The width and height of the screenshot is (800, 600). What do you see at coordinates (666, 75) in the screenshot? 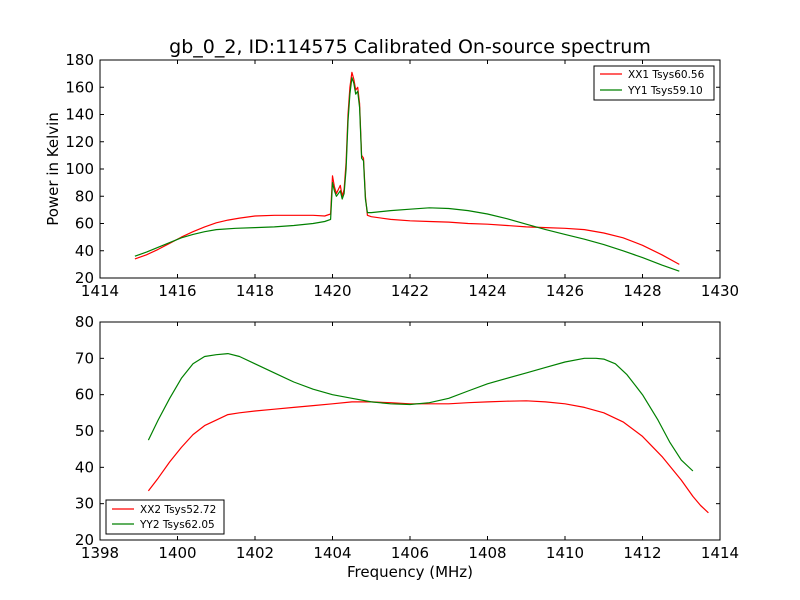
I see `top-legend-label-xx1: XX1 Tsys60.56` at bounding box center [666, 75].